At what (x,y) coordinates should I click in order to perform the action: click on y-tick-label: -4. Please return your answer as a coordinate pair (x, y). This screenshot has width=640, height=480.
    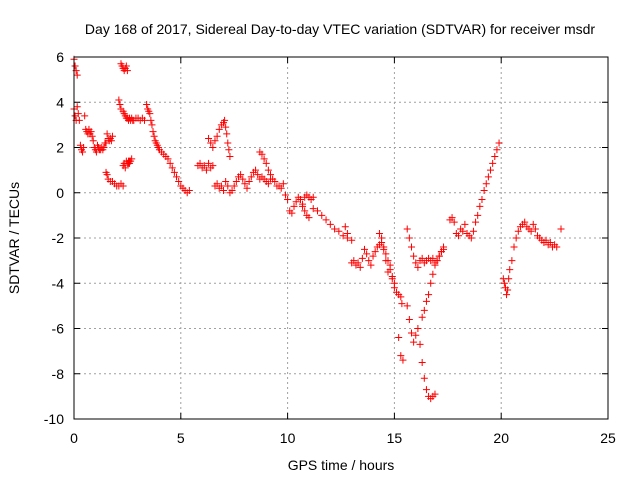
    Looking at the image, I should click on (58, 283).